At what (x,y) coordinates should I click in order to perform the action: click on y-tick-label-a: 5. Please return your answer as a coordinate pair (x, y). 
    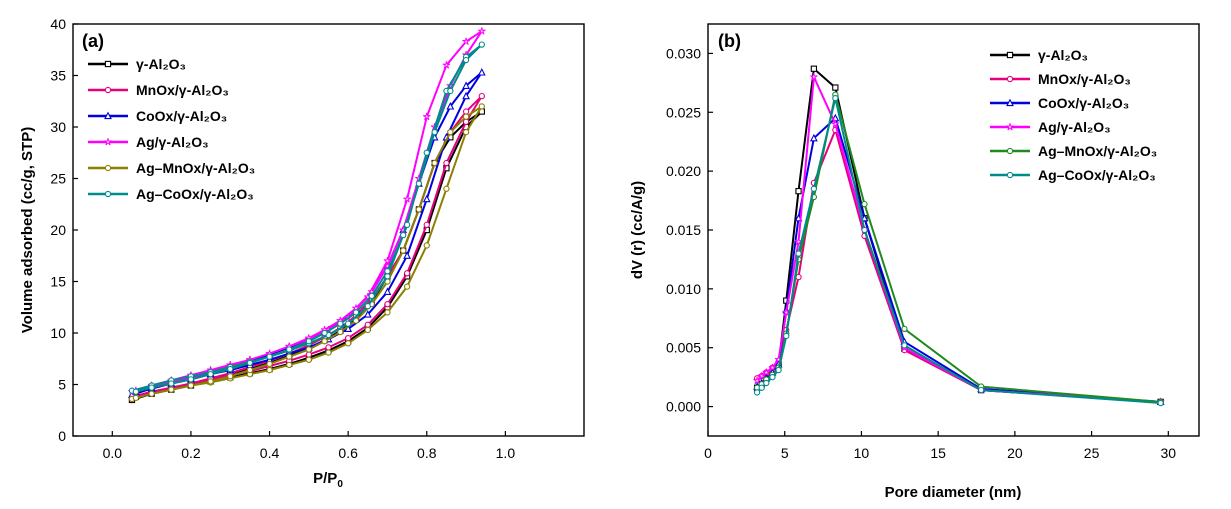
    Looking at the image, I should click on (62, 385).